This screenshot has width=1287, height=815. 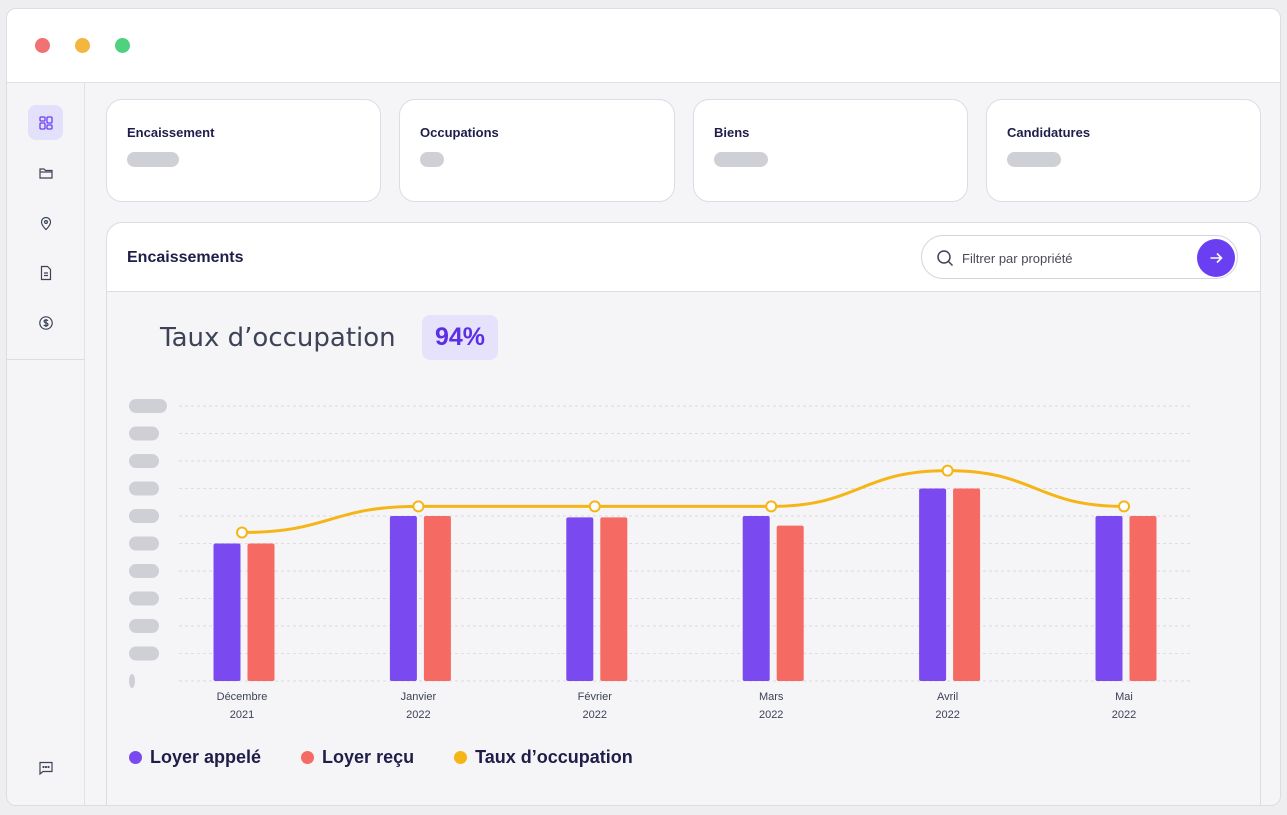 I want to click on arrow-right-icon, so click(x=1216, y=258).